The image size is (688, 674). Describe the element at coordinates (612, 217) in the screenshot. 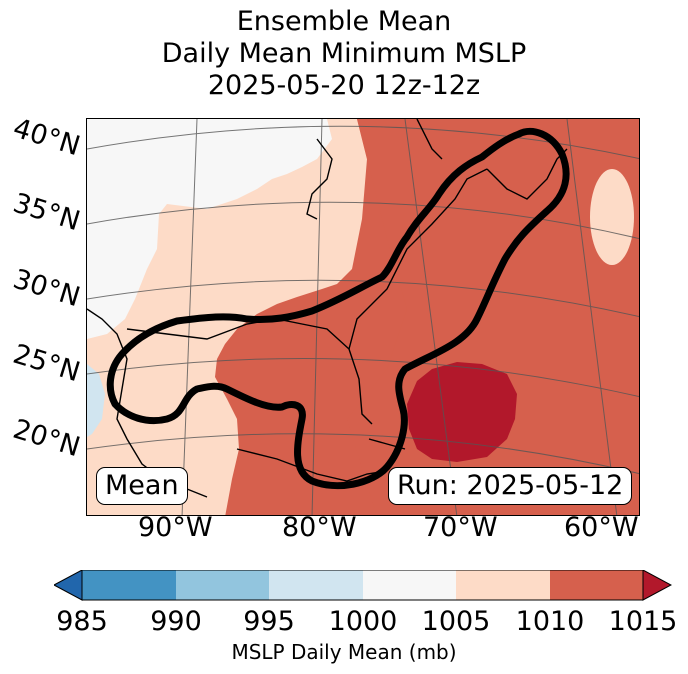

I see `mslp-atlantic-high-blob` at that location.